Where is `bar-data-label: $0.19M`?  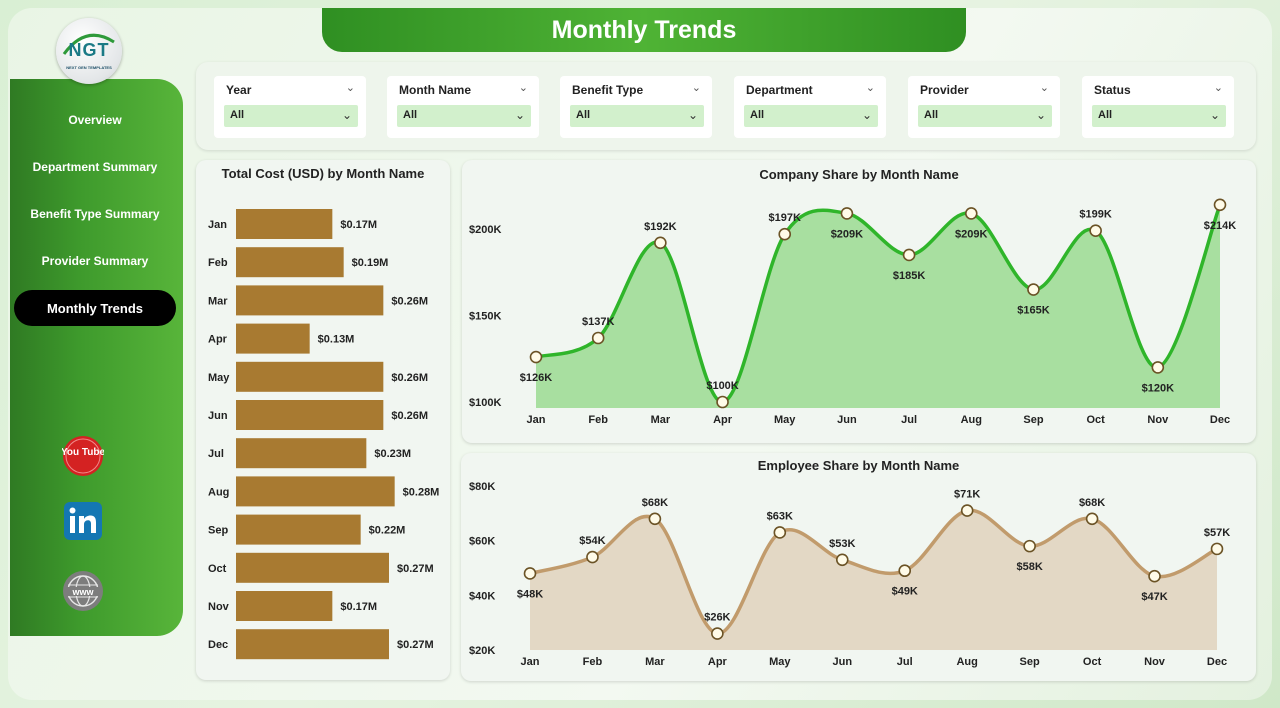
bar-data-label: $0.19M is located at coordinates (370, 263).